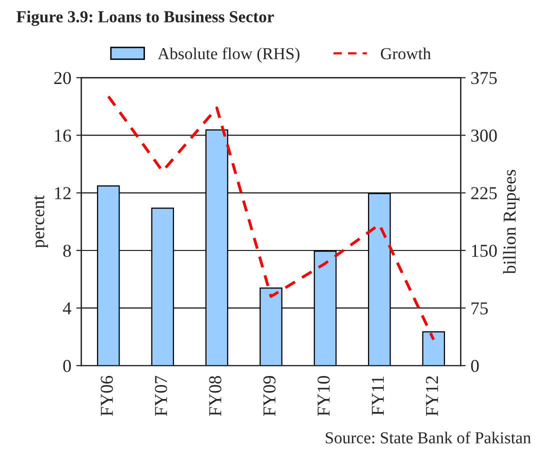  I want to click on x-tick-label: FY11, so click(378, 396).